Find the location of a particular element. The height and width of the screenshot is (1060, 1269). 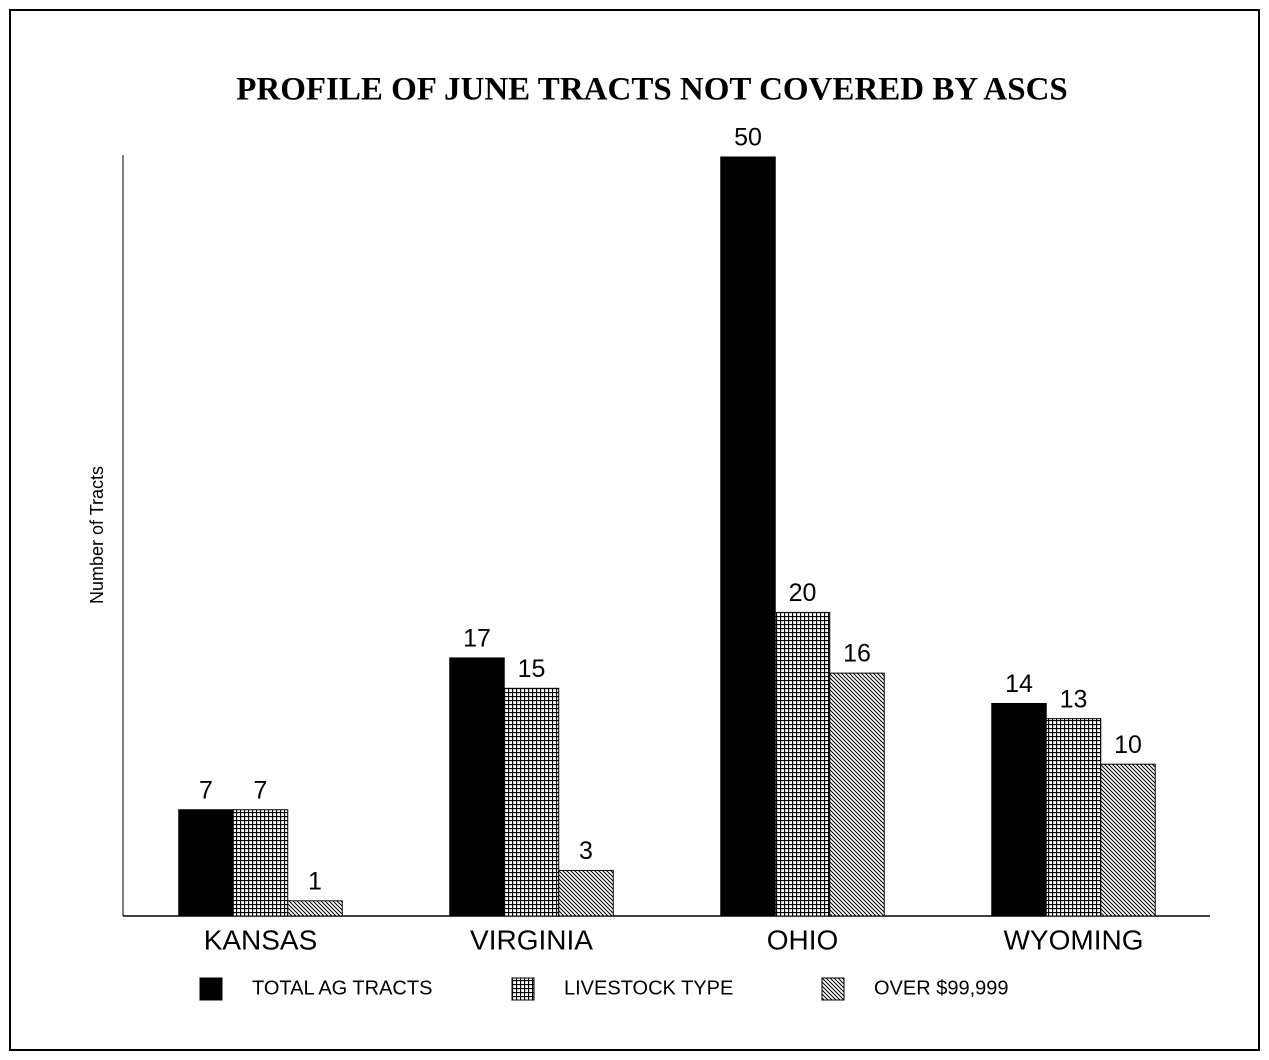

value-label: 16 is located at coordinates (857, 654).